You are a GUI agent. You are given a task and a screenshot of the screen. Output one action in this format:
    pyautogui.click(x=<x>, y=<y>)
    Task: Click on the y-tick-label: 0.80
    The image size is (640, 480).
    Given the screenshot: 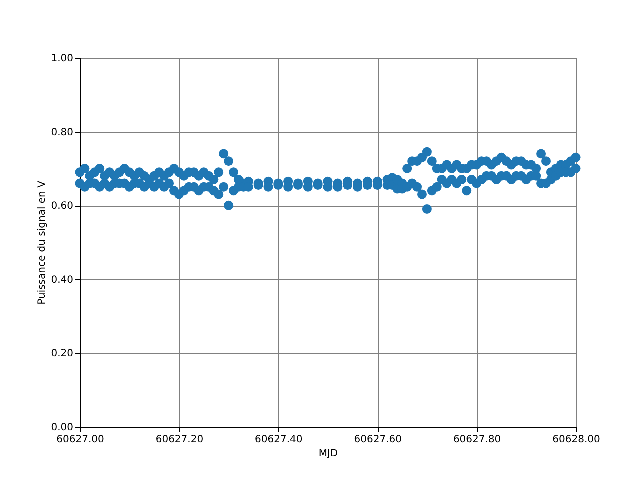 What is the action you would take?
    pyautogui.click(x=62, y=132)
    